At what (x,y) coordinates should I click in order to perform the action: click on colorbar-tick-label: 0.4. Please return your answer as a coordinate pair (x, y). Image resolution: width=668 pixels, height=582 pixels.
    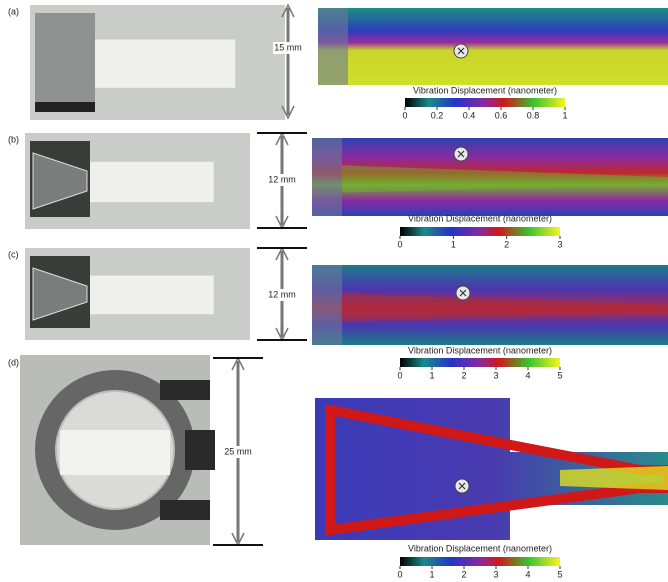
    Looking at the image, I should click on (469, 115).